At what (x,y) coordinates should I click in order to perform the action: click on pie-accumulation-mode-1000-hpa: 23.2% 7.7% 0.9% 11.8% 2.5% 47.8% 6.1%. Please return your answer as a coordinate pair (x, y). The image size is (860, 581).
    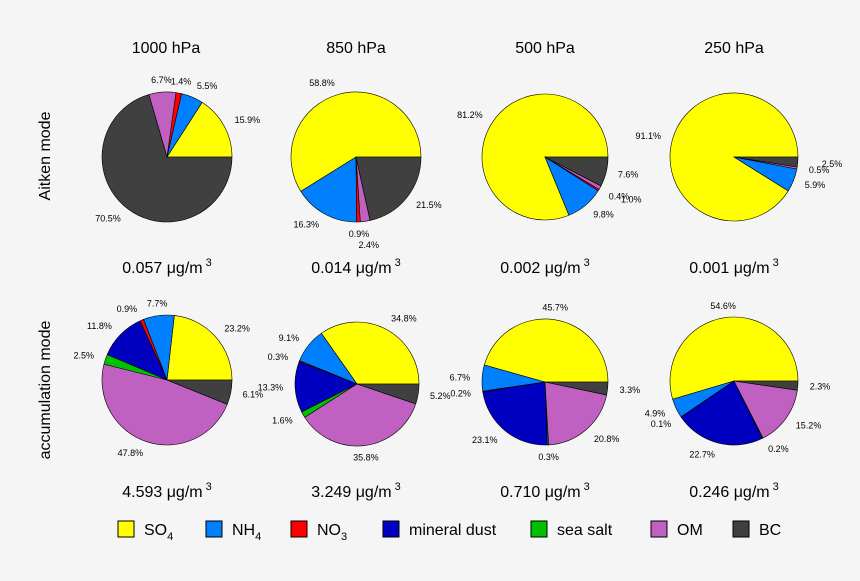
    Looking at the image, I should click on (168, 379).